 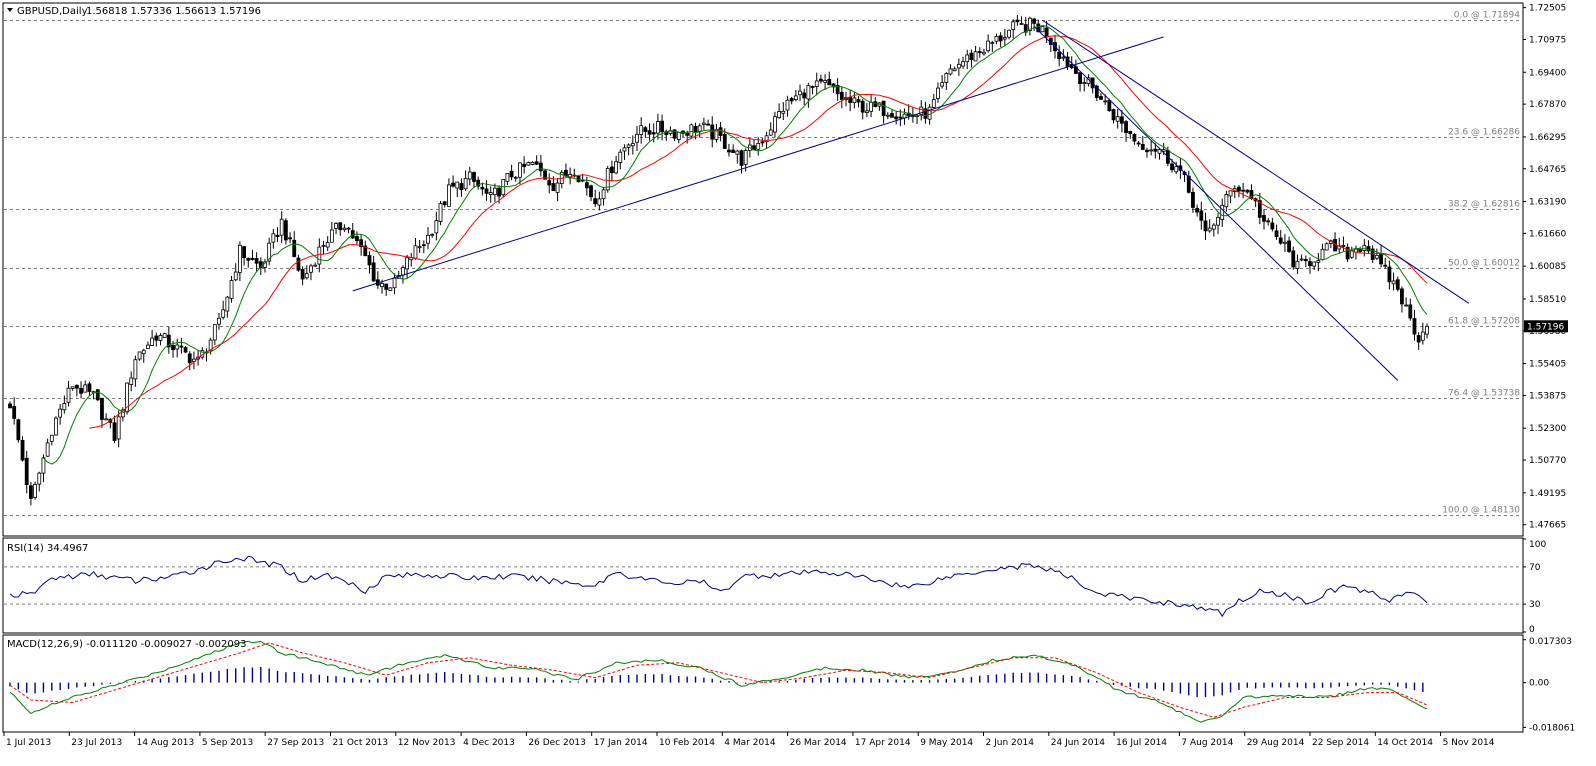 What do you see at coordinates (1484, 205) in the screenshot?
I see `fib-level-label: 38.2 @ 1.62816` at bounding box center [1484, 205].